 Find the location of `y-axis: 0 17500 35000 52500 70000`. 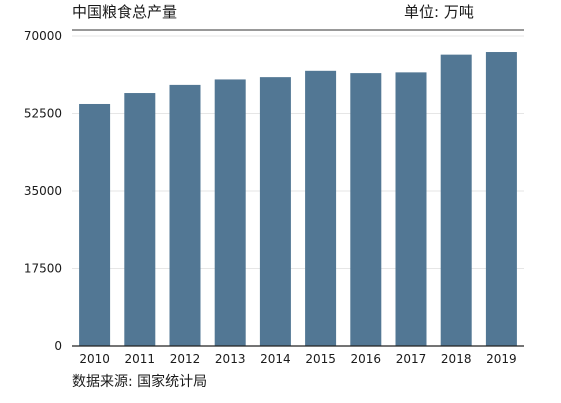

y-axis: 0 17500 35000 52500 70000 is located at coordinates (43, 191).